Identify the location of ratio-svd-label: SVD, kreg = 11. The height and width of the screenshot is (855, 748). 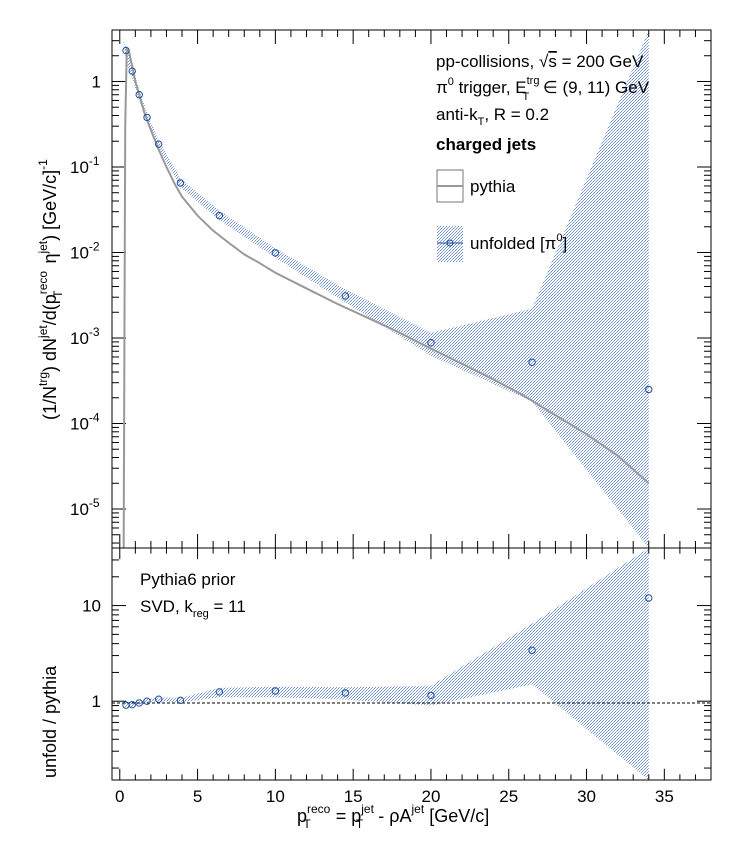
(193, 608).